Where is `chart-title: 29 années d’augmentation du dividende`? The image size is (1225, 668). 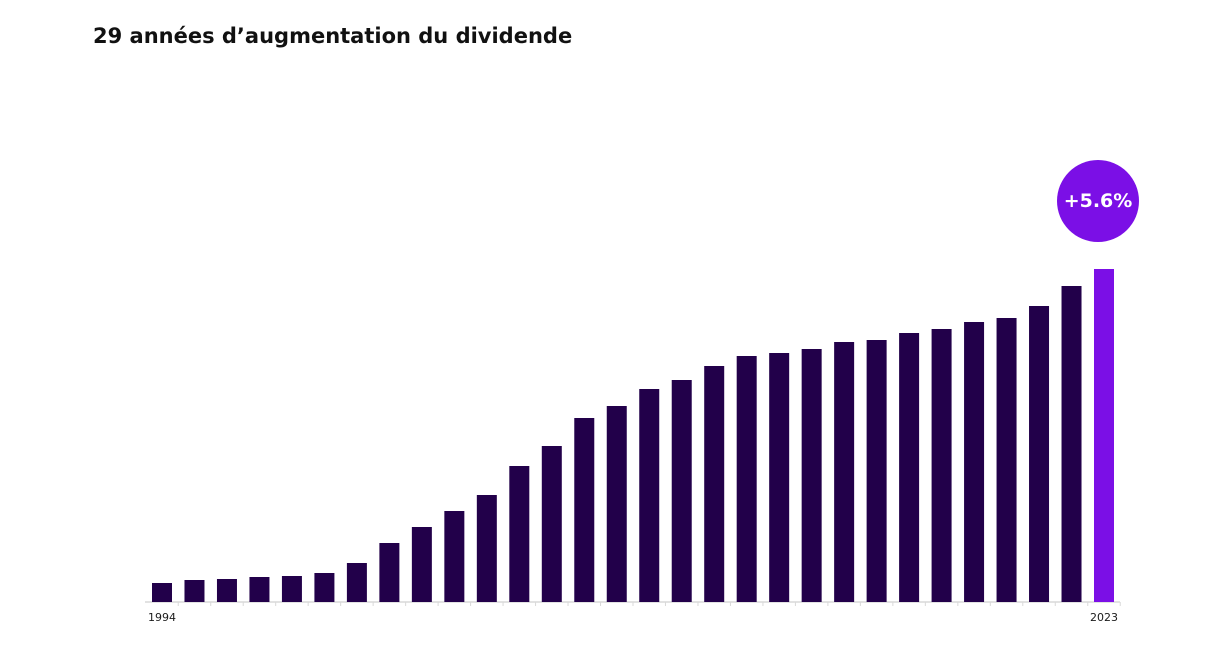
chart-title: 29 années d’augmentation du dividende is located at coordinates (332, 36).